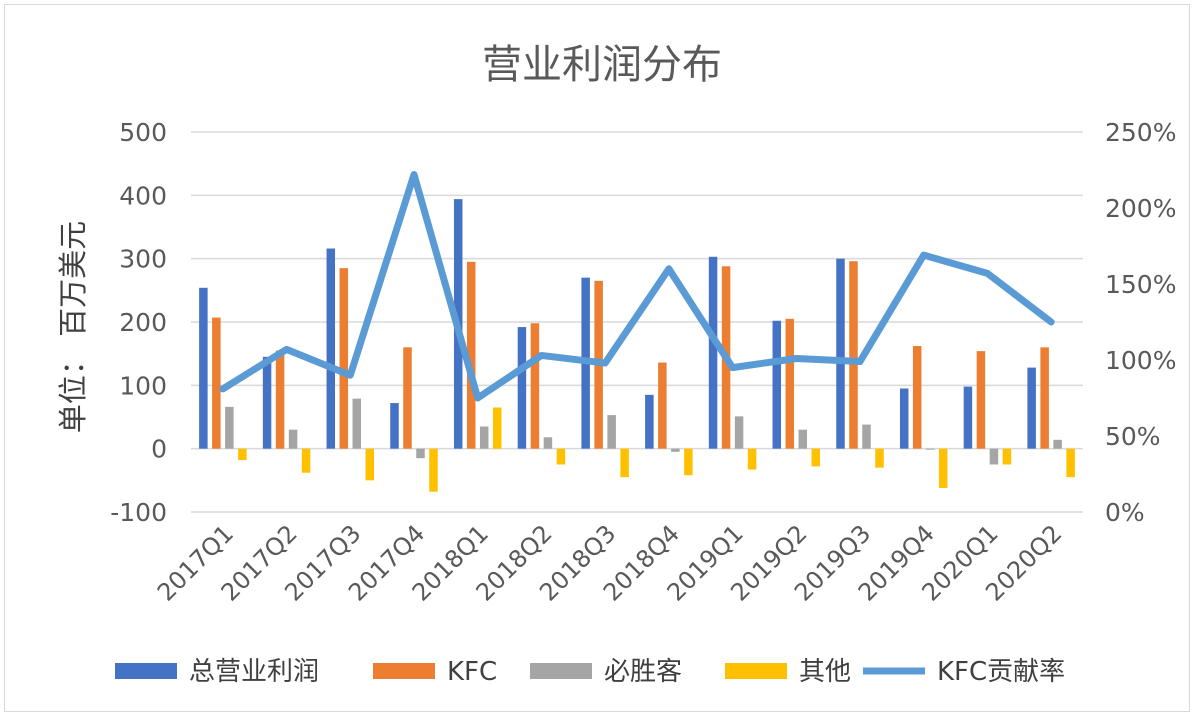 Image resolution: width=1200 pixels, height=720 pixels. Describe the element at coordinates (917, 397) in the screenshot. I see `bar-kfc-2019q4` at that location.